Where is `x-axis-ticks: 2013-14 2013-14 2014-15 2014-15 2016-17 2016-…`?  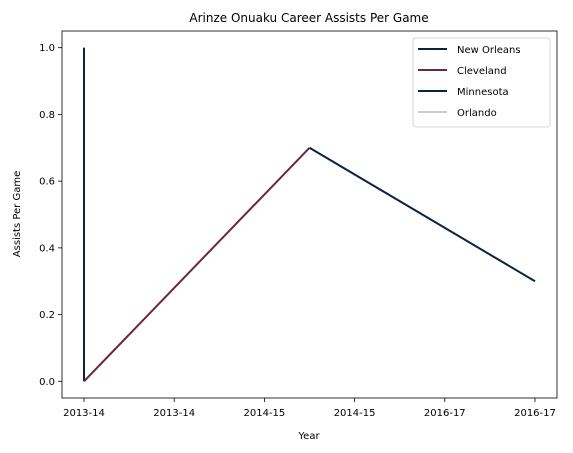 x-axis-ticks: 2013-14 2013-14 2014-15 2014-15 2016-17 2016-… is located at coordinates (309, 408).